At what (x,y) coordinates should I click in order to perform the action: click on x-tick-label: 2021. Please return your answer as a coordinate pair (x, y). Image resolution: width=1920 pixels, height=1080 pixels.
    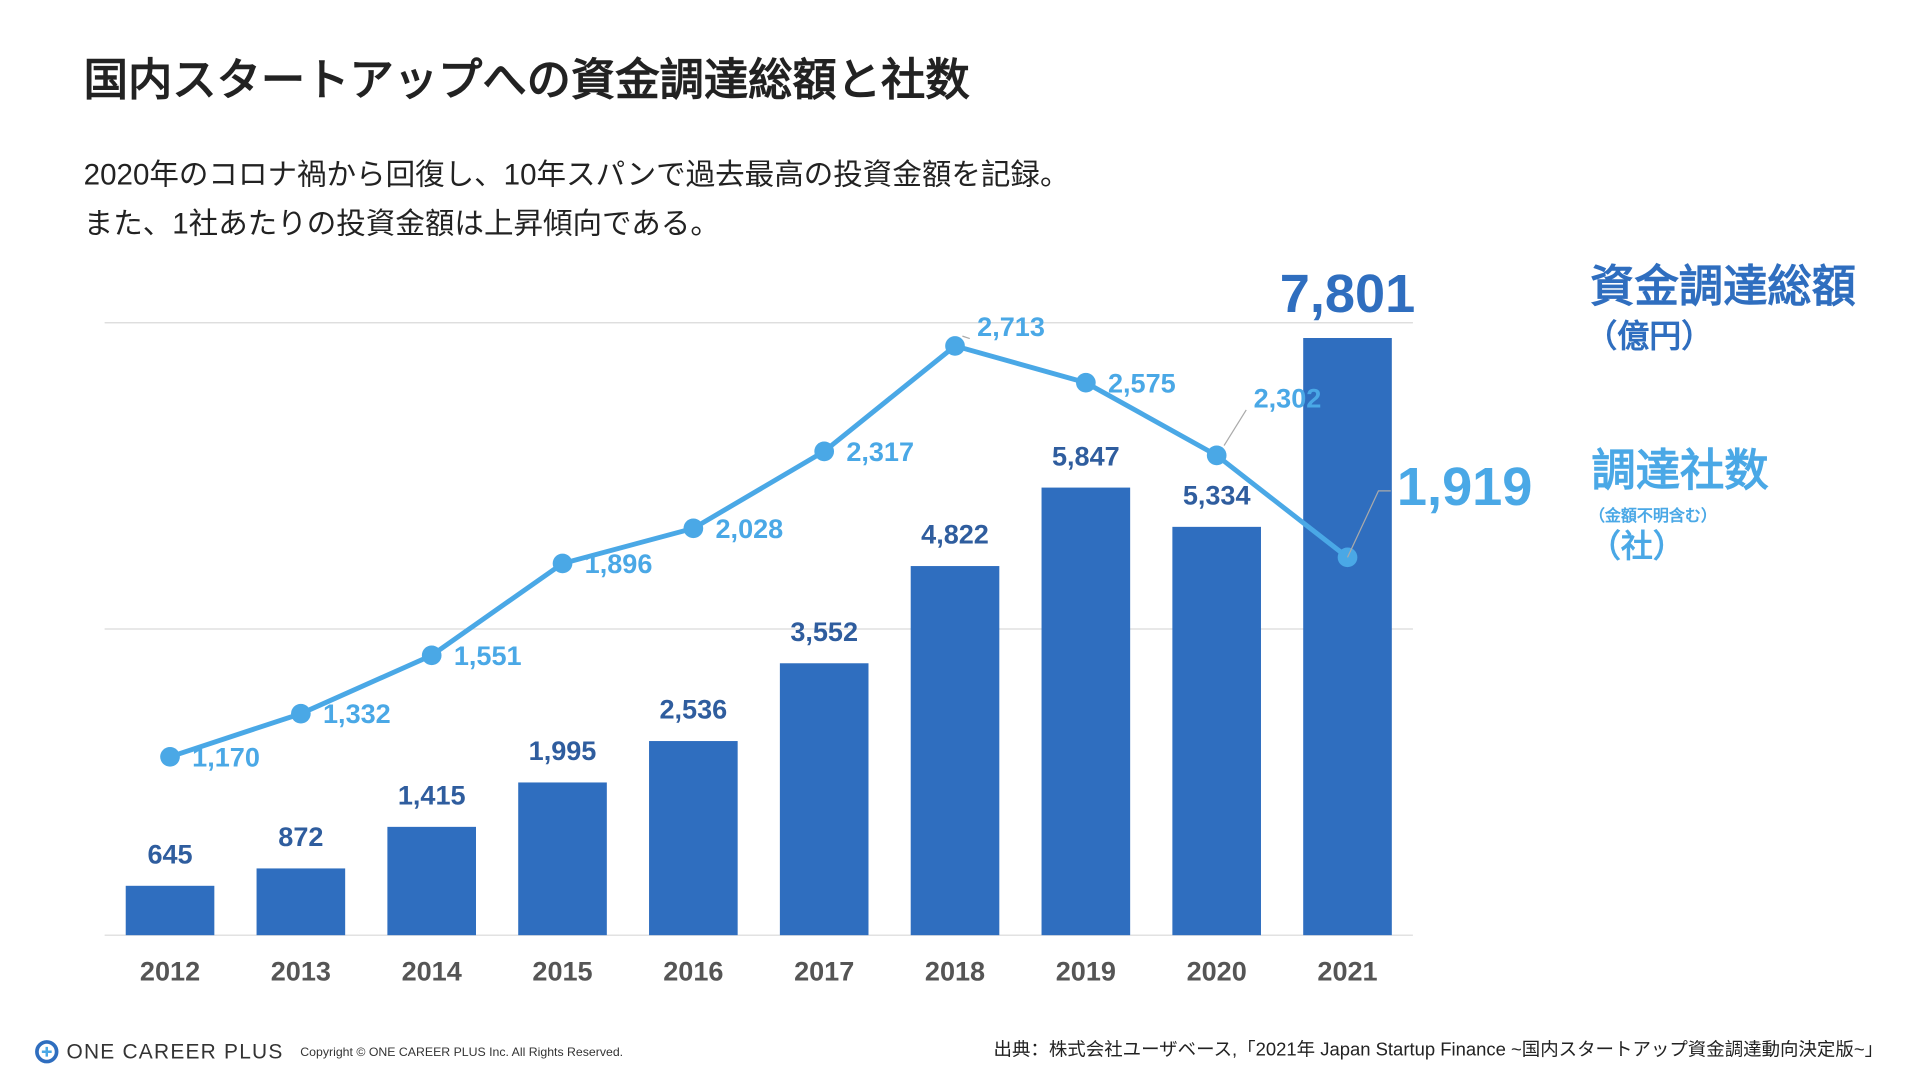
    Looking at the image, I should click on (1347, 971).